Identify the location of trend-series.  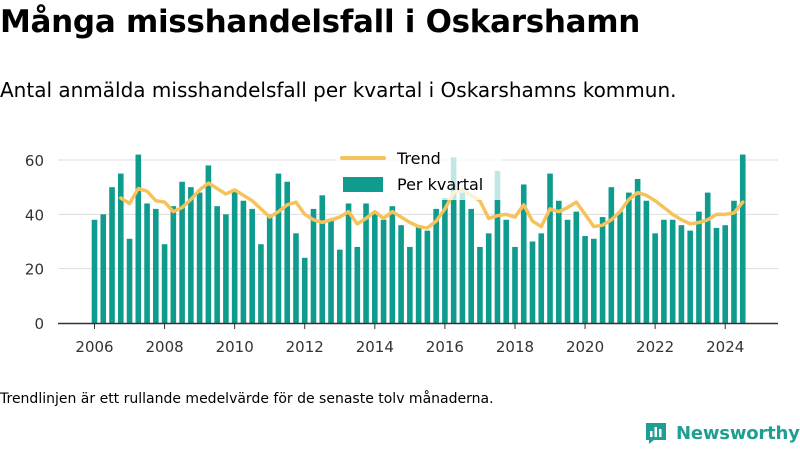
(432, 205).